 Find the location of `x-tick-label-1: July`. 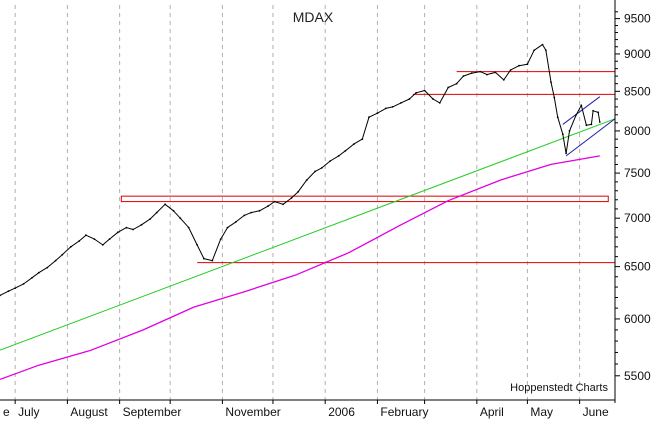

x-tick-label-1: July is located at coordinates (28, 412).